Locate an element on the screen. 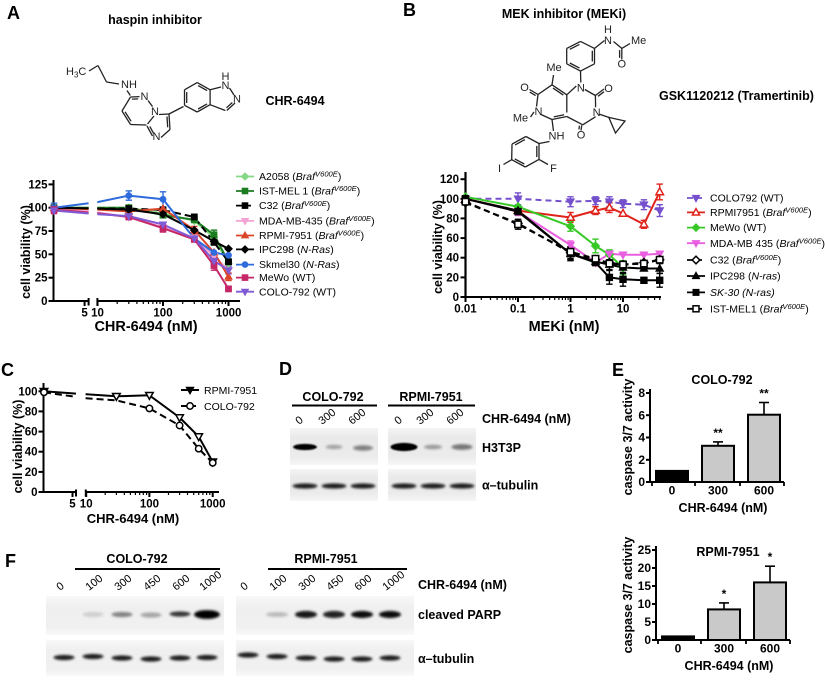  svg-text: RPMI-7951 (BrafV600E) is located at coordinates (311, 235).